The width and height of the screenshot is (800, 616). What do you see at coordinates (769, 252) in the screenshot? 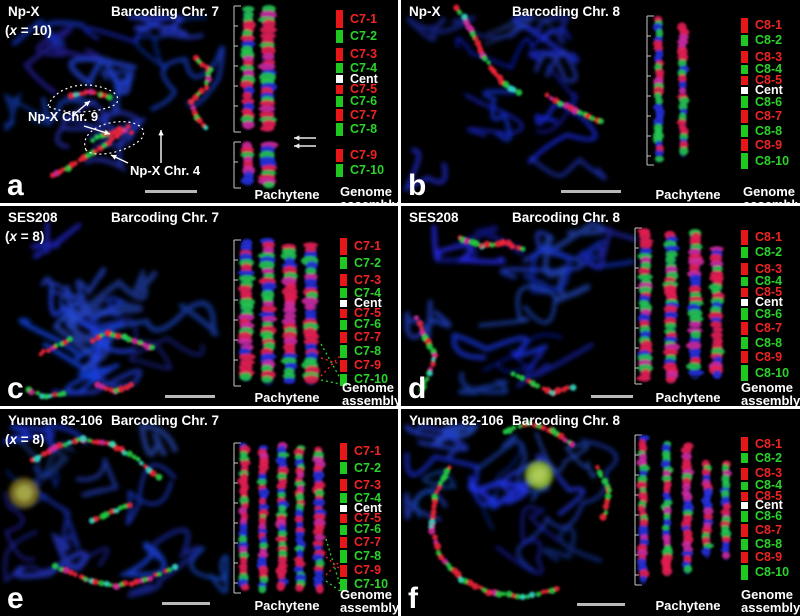
I see `legend-label: C8-2` at bounding box center [769, 252].